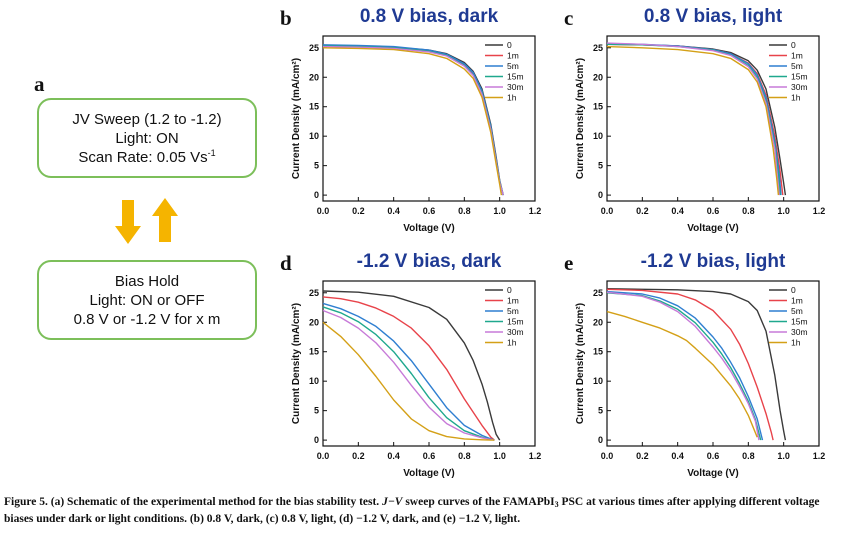 Image resolution: width=849 pixels, height=537 pixels. I want to click on panel-b-letter: b, so click(286, 18).